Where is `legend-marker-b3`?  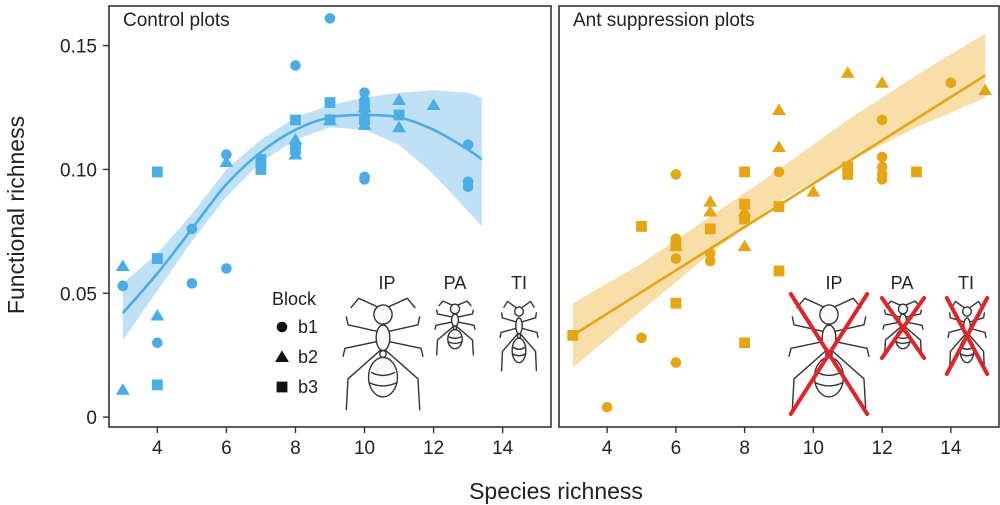 legend-marker-b3 is located at coordinates (282, 387).